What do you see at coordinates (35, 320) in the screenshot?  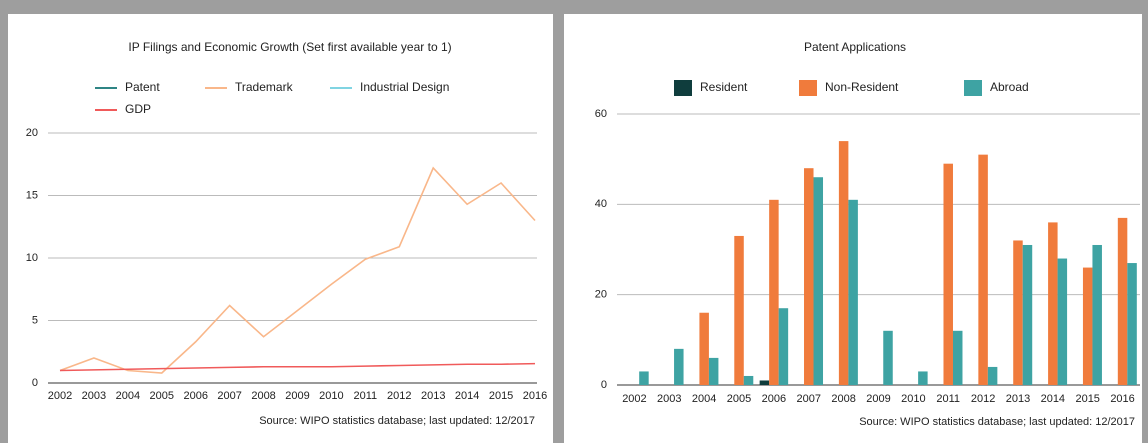 I see `y-tick-label: 5` at bounding box center [35, 320].